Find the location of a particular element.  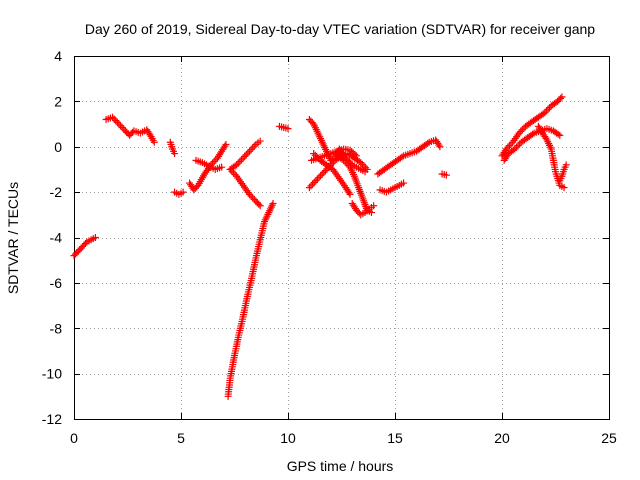

y-tick-label: -2 is located at coordinates (56, 192).